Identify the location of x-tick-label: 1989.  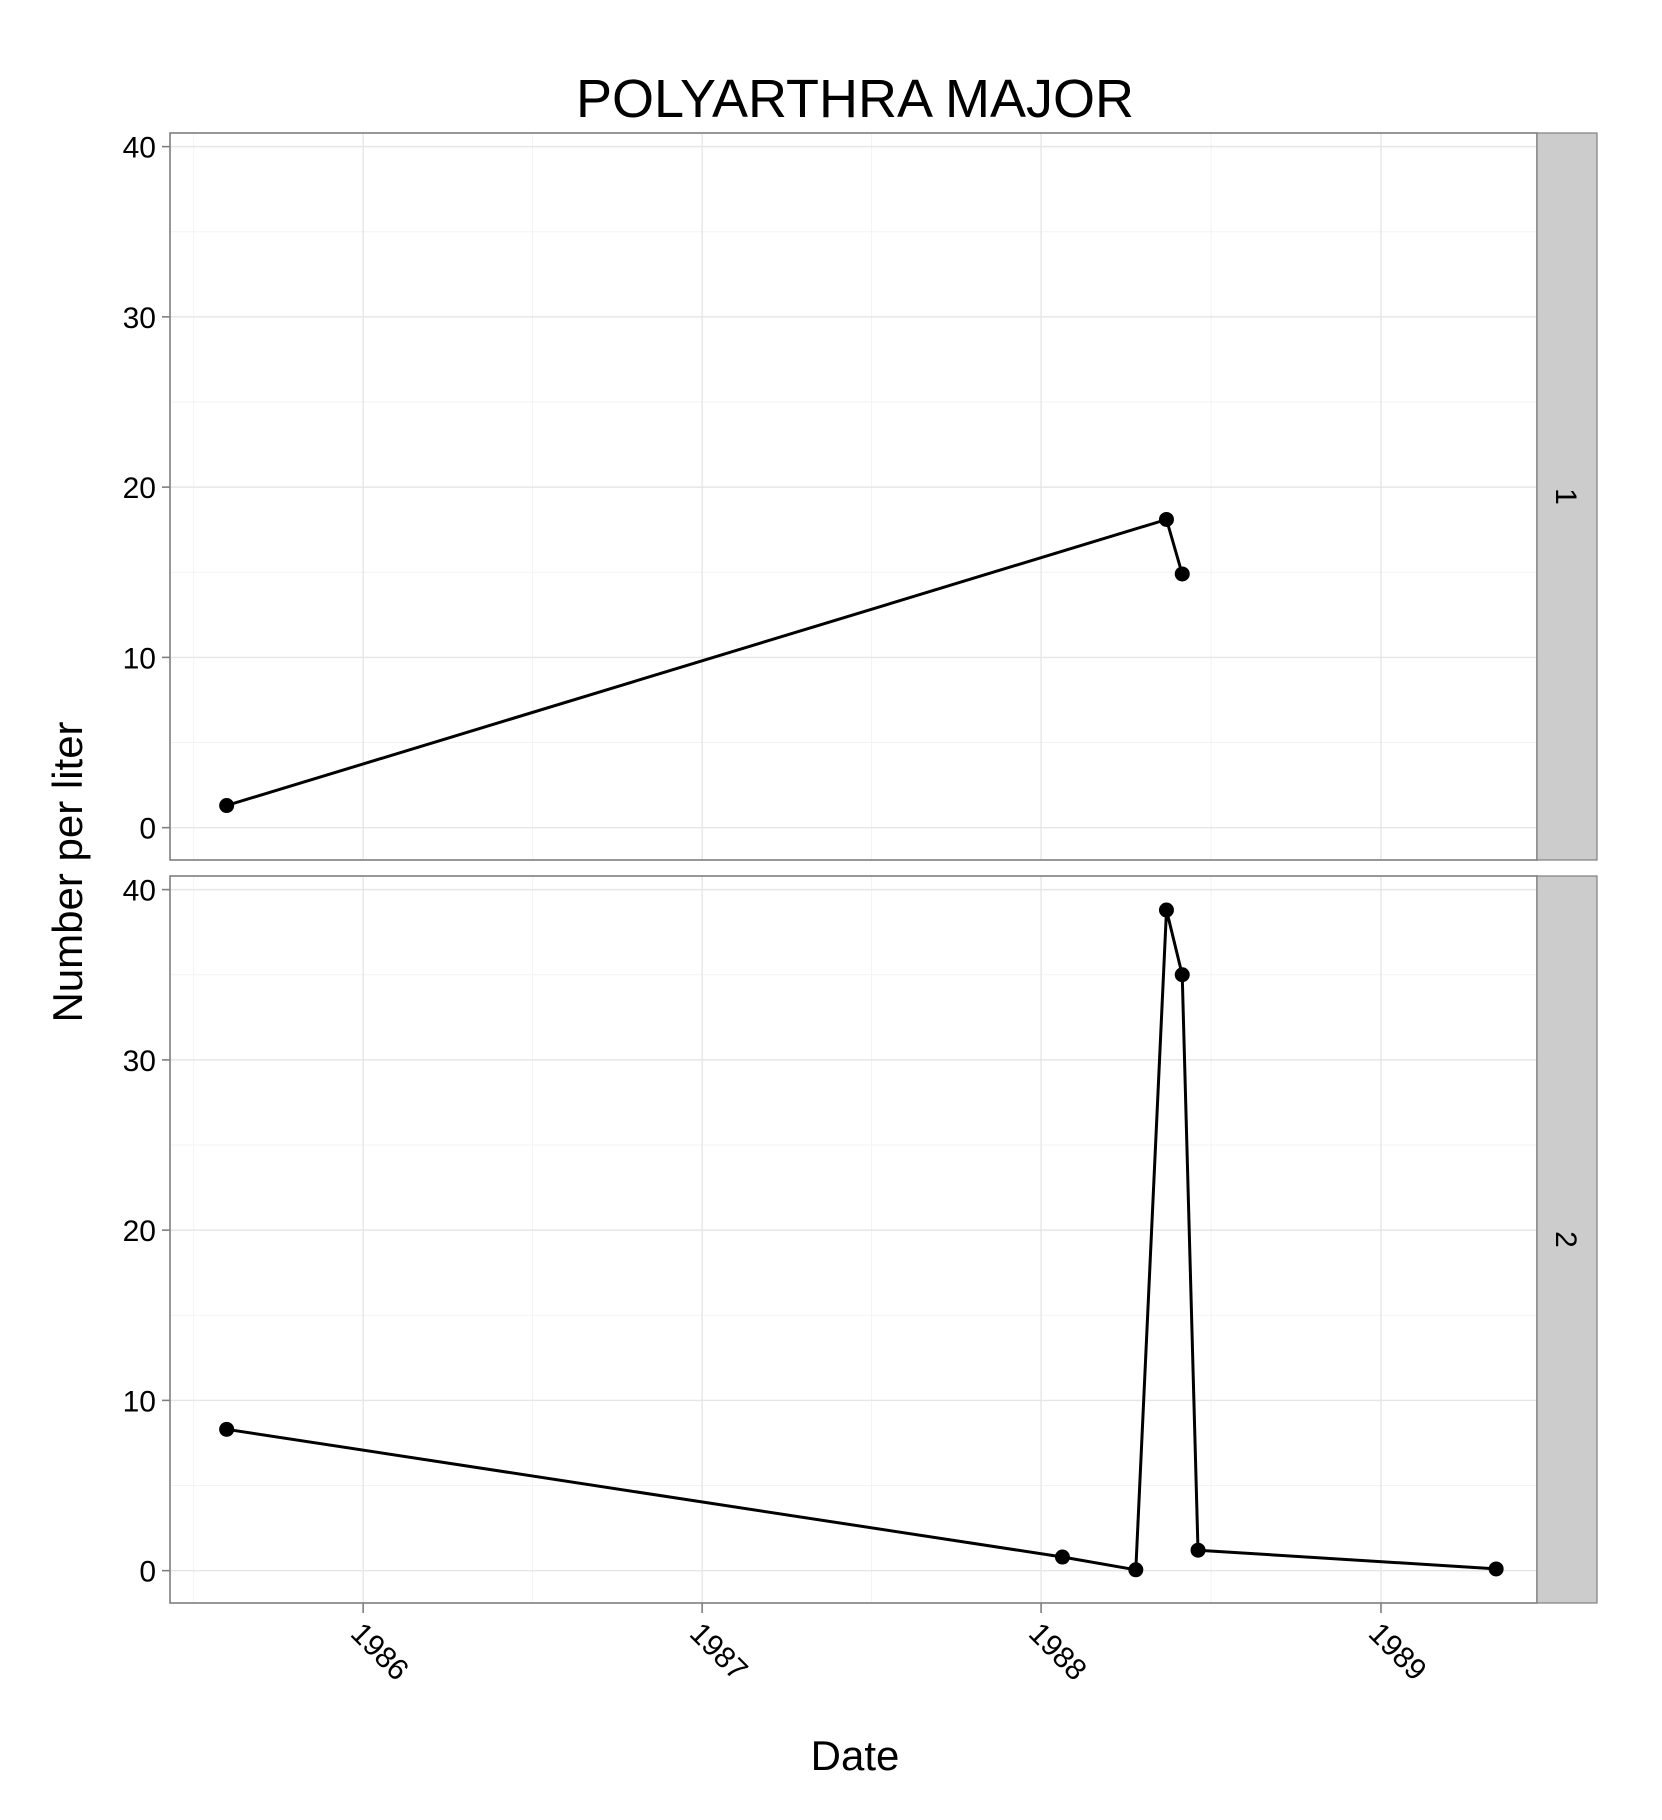
(1397, 1652).